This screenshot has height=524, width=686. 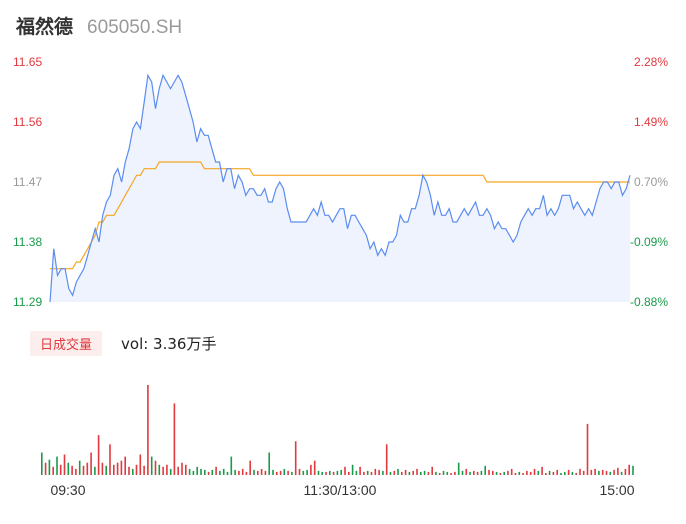 What do you see at coordinates (169, 344) in the screenshot?
I see `volume-value: vol: 3.36万手` at bounding box center [169, 344].